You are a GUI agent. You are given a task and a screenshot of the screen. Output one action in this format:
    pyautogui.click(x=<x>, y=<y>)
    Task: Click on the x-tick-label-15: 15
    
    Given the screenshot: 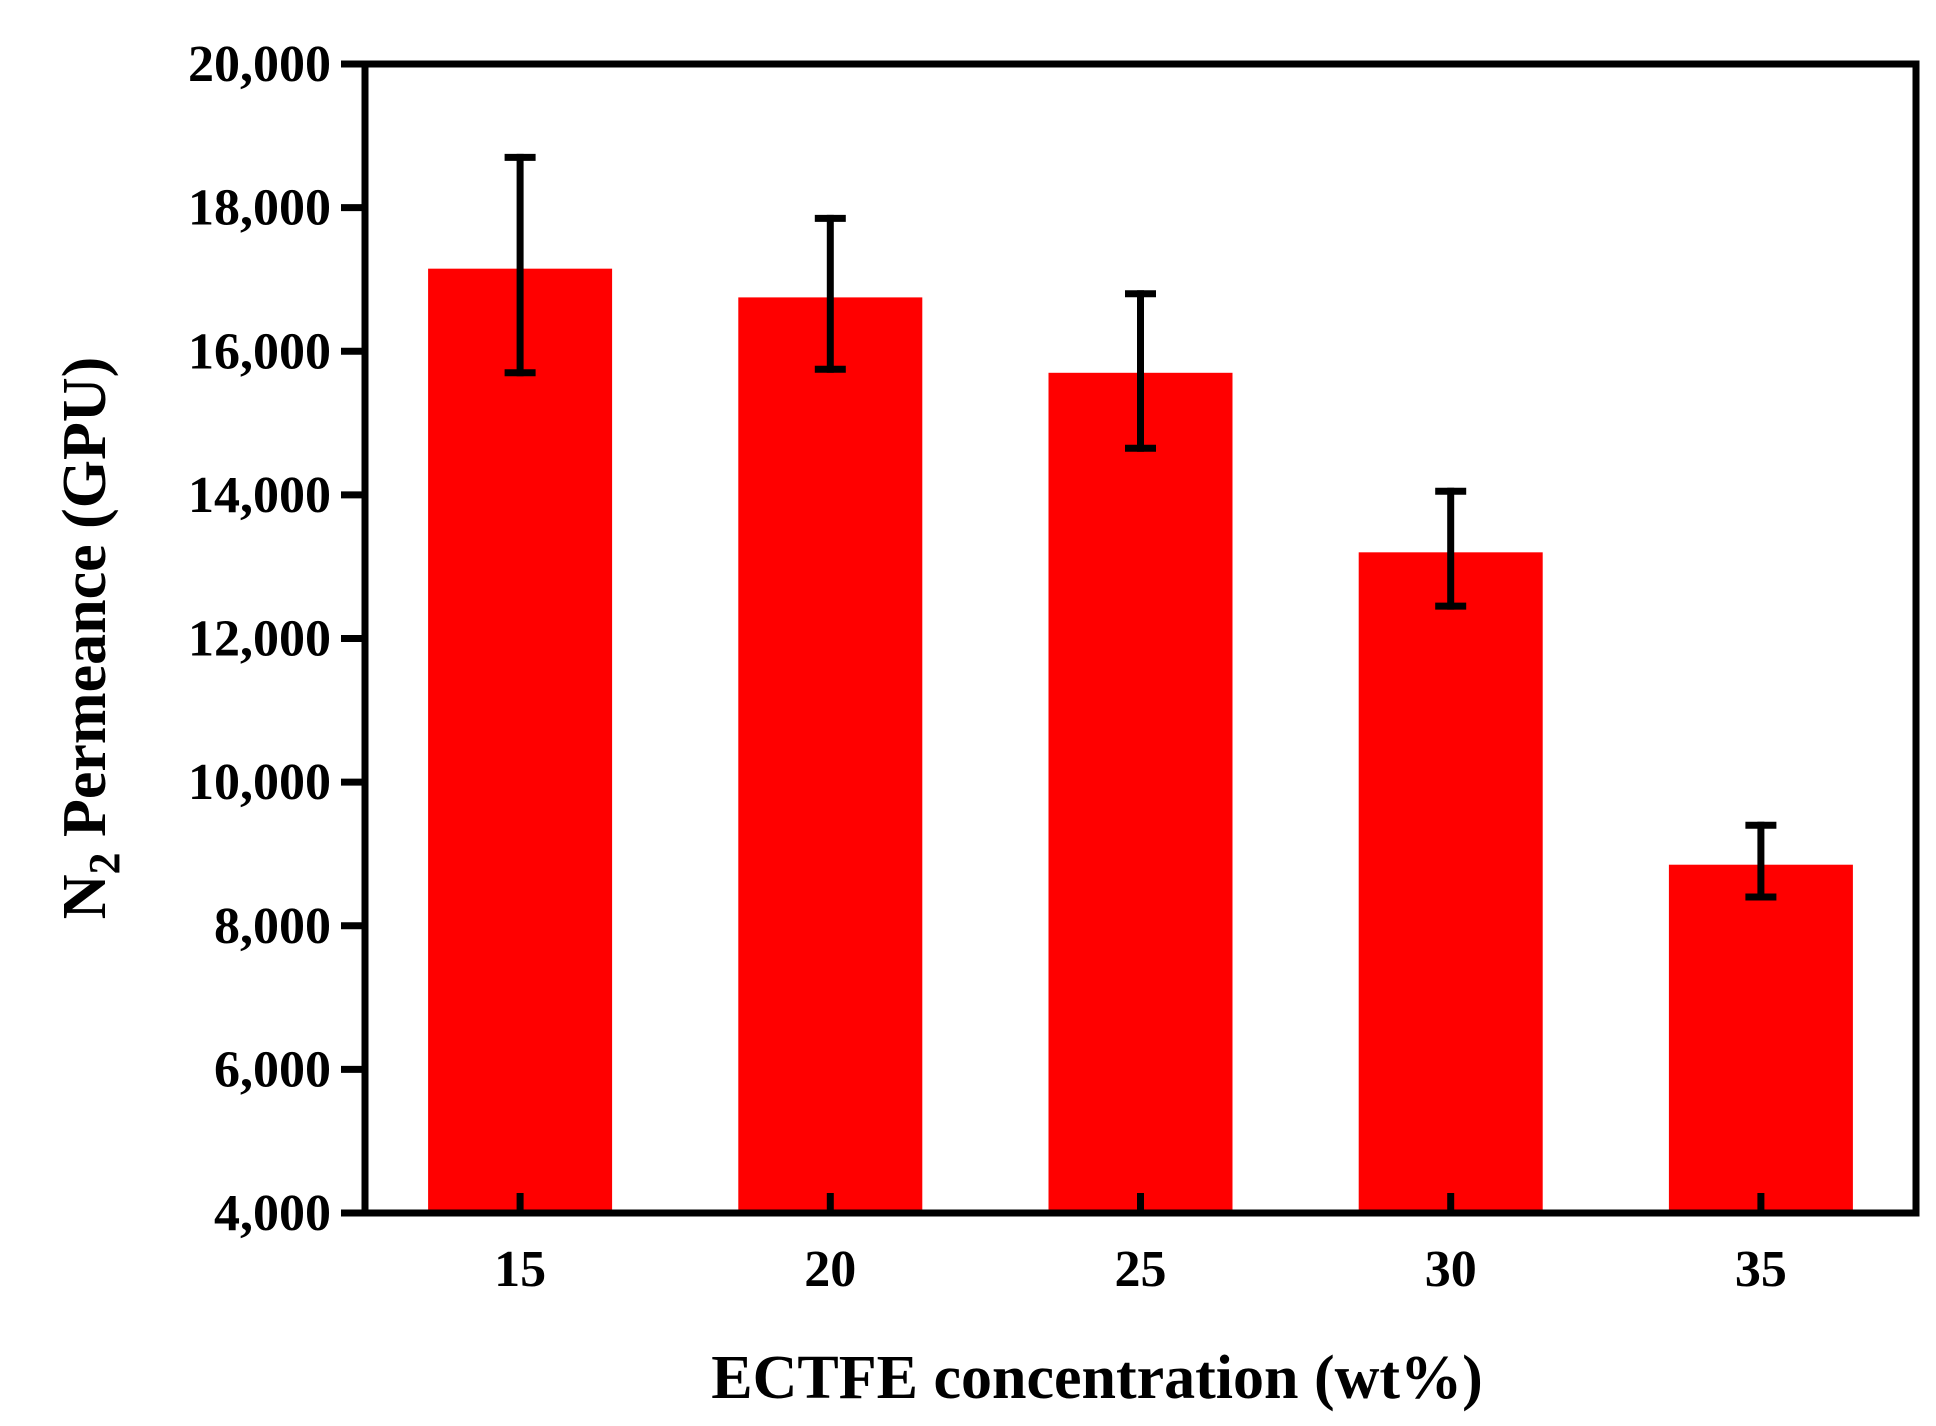 What is the action you would take?
    pyautogui.click(x=520, y=1269)
    